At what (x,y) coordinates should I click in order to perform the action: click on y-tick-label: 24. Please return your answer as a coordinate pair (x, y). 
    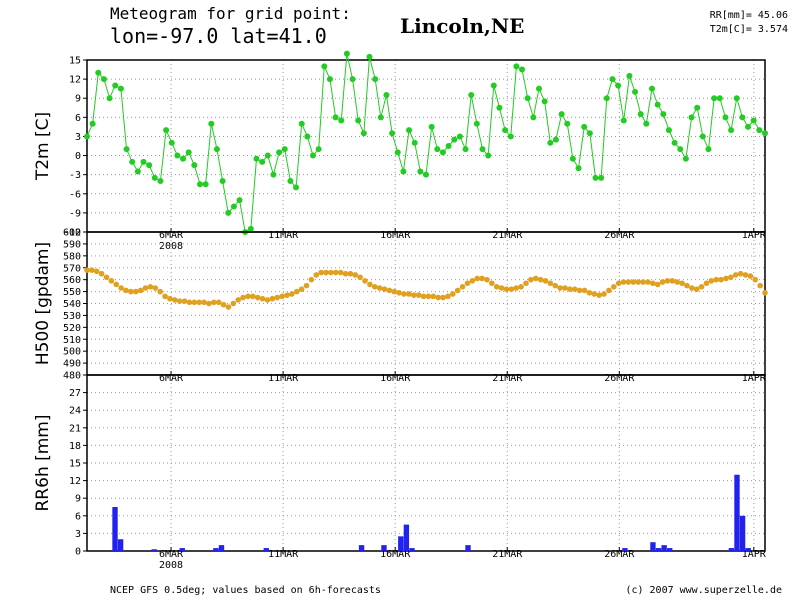
    Looking at the image, I should click on (75, 411).